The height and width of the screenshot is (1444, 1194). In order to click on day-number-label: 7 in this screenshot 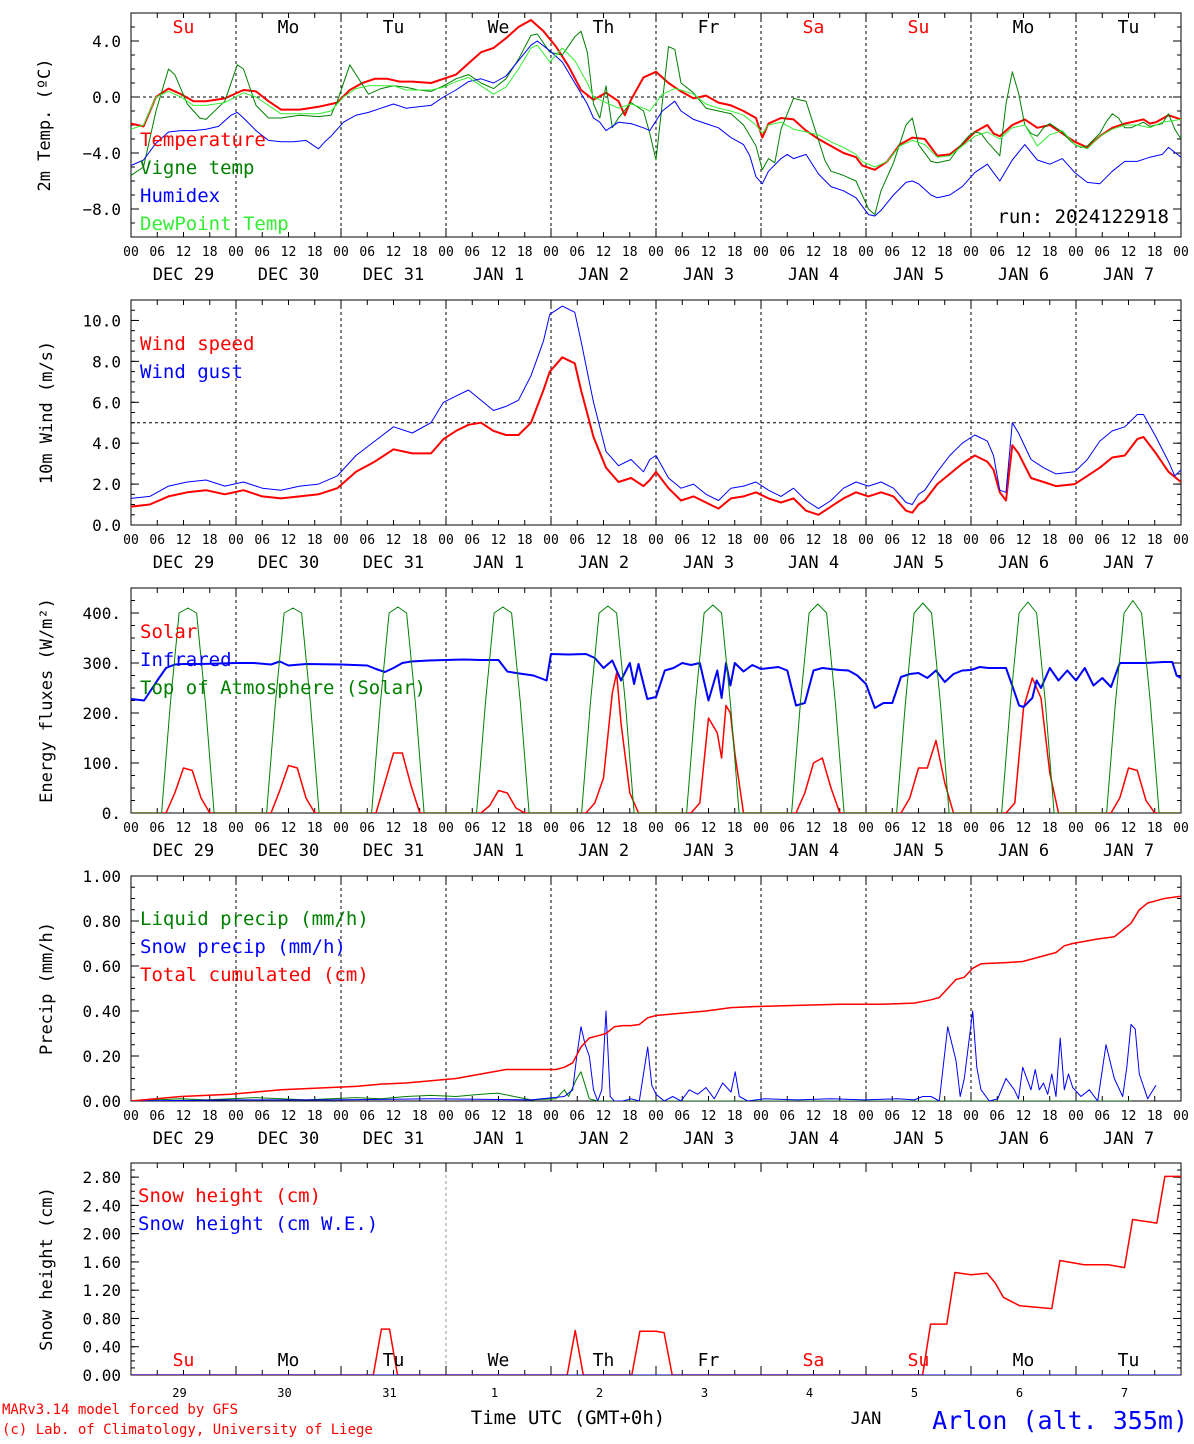, I will do `click(1124, 1393)`.